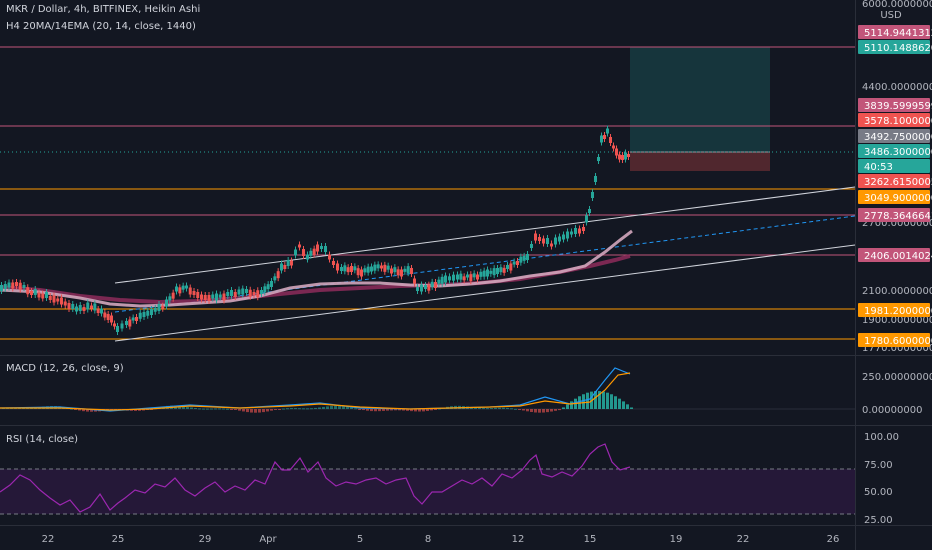 This screenshot has width=932, height=550. I want to click on macd-axis-ticks: 250.00000000 0.00000000, so click(897, 394).